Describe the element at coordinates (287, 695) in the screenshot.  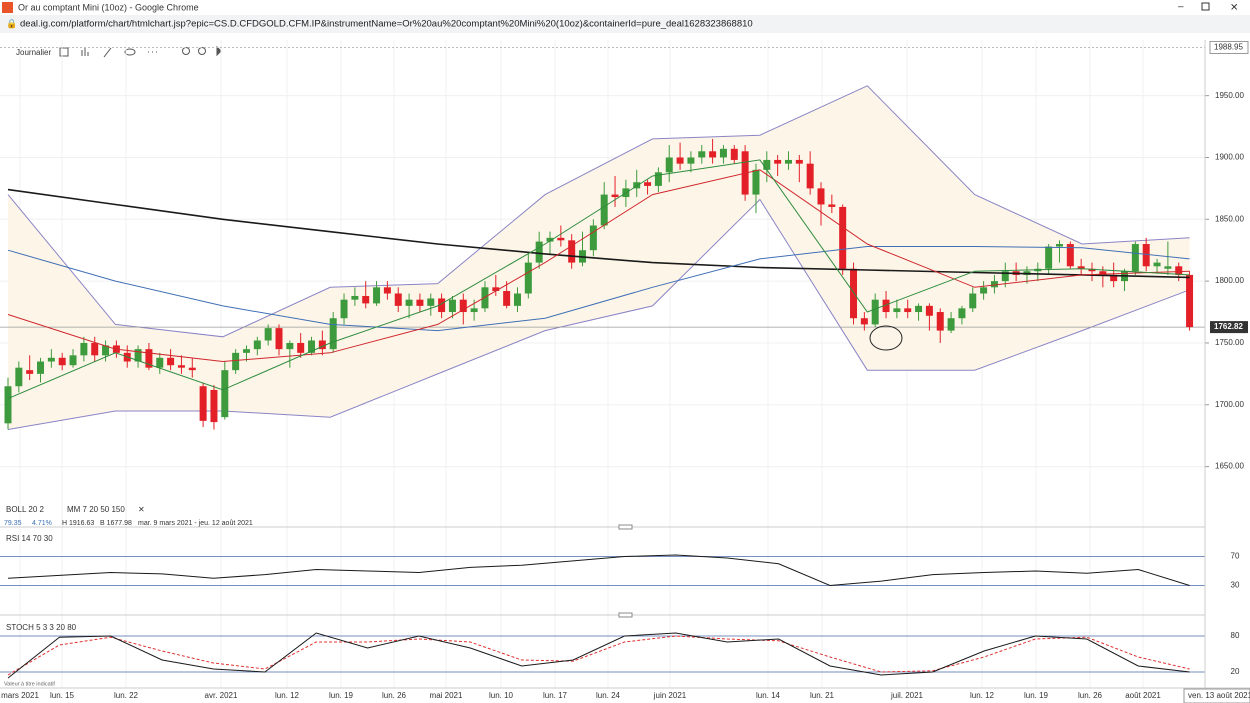
I see `x-tick-label: lun. 12` at that location.